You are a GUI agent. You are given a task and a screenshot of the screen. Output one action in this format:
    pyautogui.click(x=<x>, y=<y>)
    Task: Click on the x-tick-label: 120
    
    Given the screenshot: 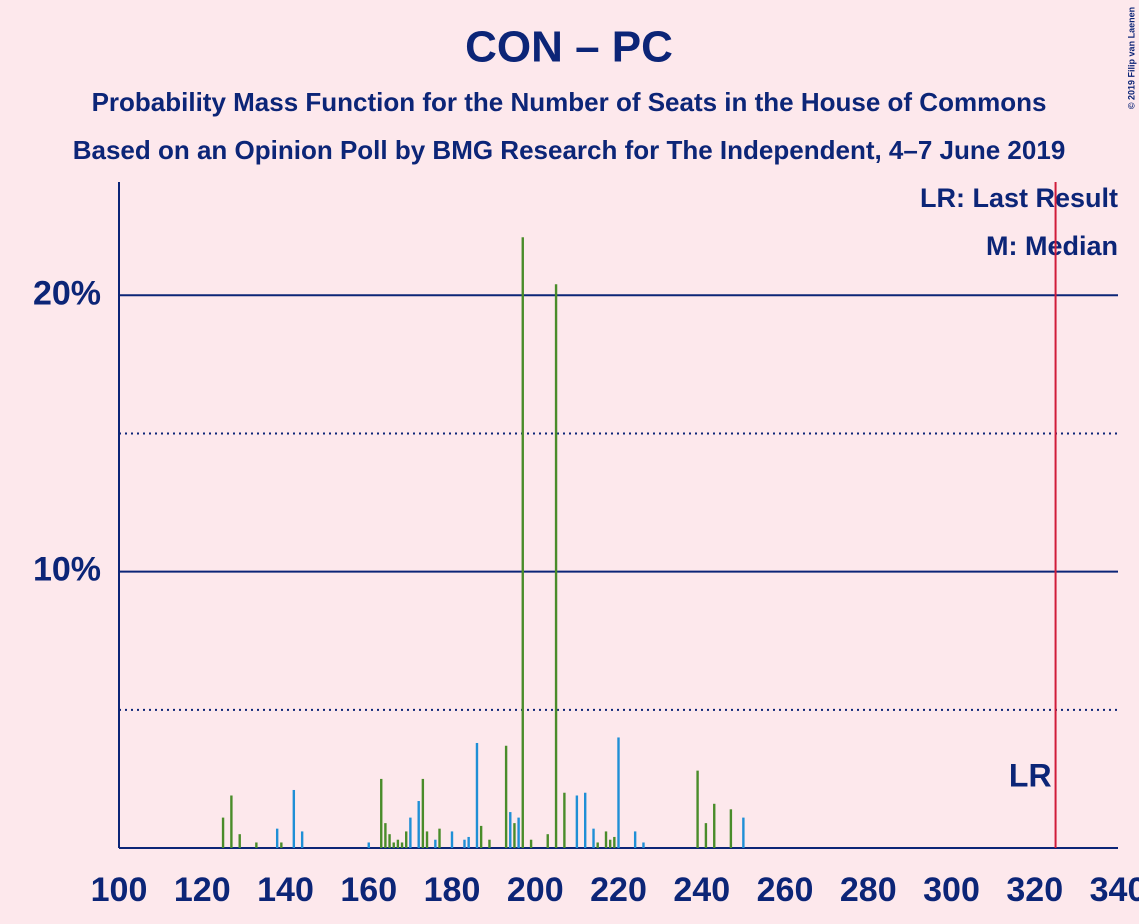 What is the action you would take?
    pyautogui.click(x=202, y=890)
    